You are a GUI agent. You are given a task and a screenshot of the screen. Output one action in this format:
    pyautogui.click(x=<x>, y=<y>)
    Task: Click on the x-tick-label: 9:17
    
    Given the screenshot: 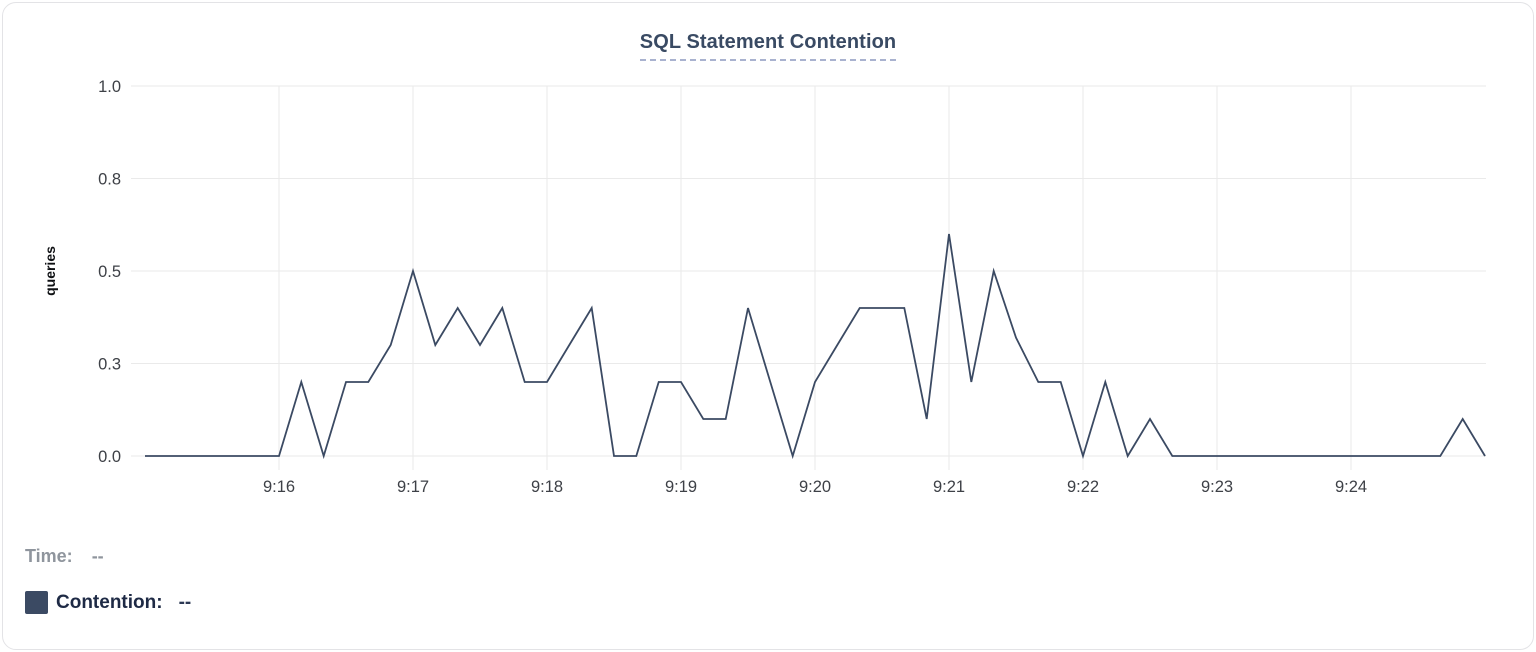 What is the action you would take?
    pyautogui.click(x=413, y=487)
    